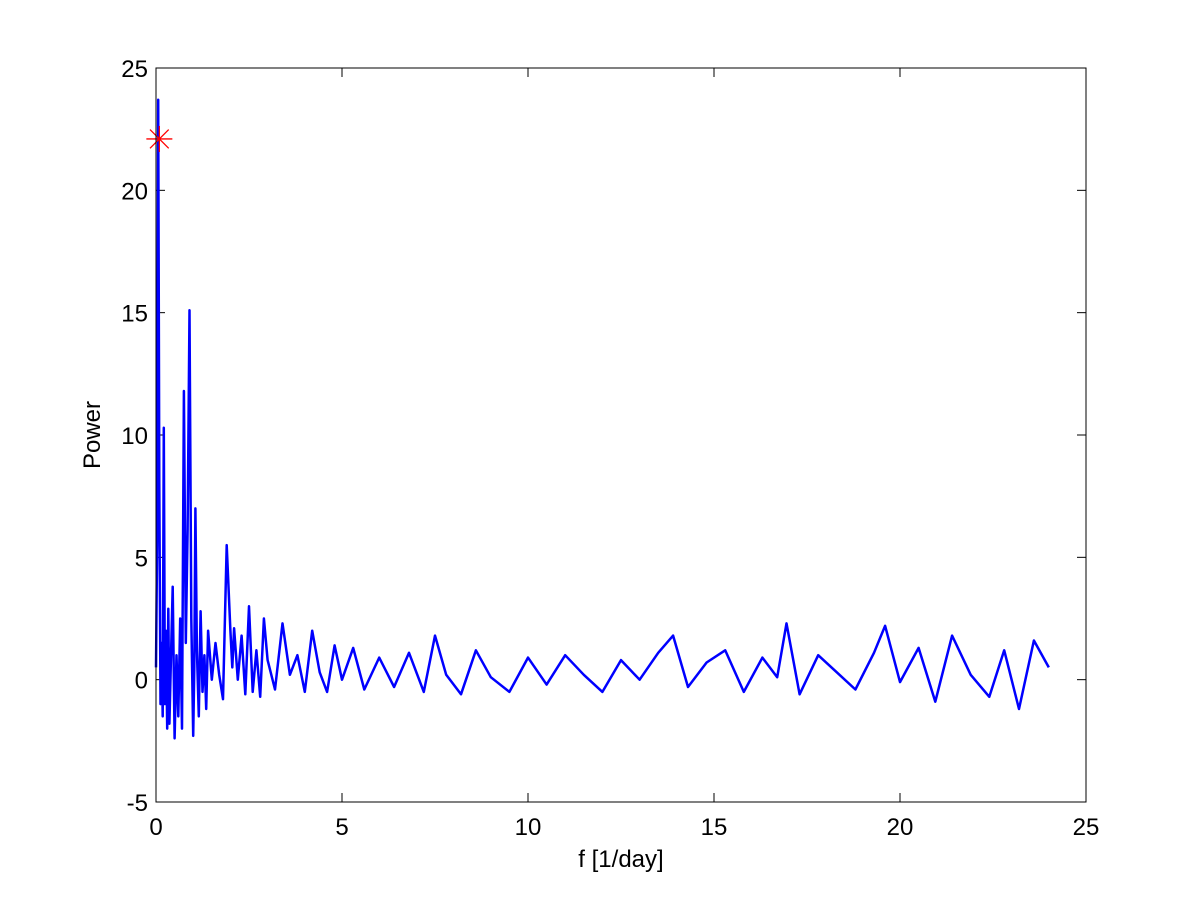 The image size is (1200, 905). What do you see at coordinates (341, 827) in the screenshot?
I see `x-tick-label: 5` at bounding box center [341, 827].